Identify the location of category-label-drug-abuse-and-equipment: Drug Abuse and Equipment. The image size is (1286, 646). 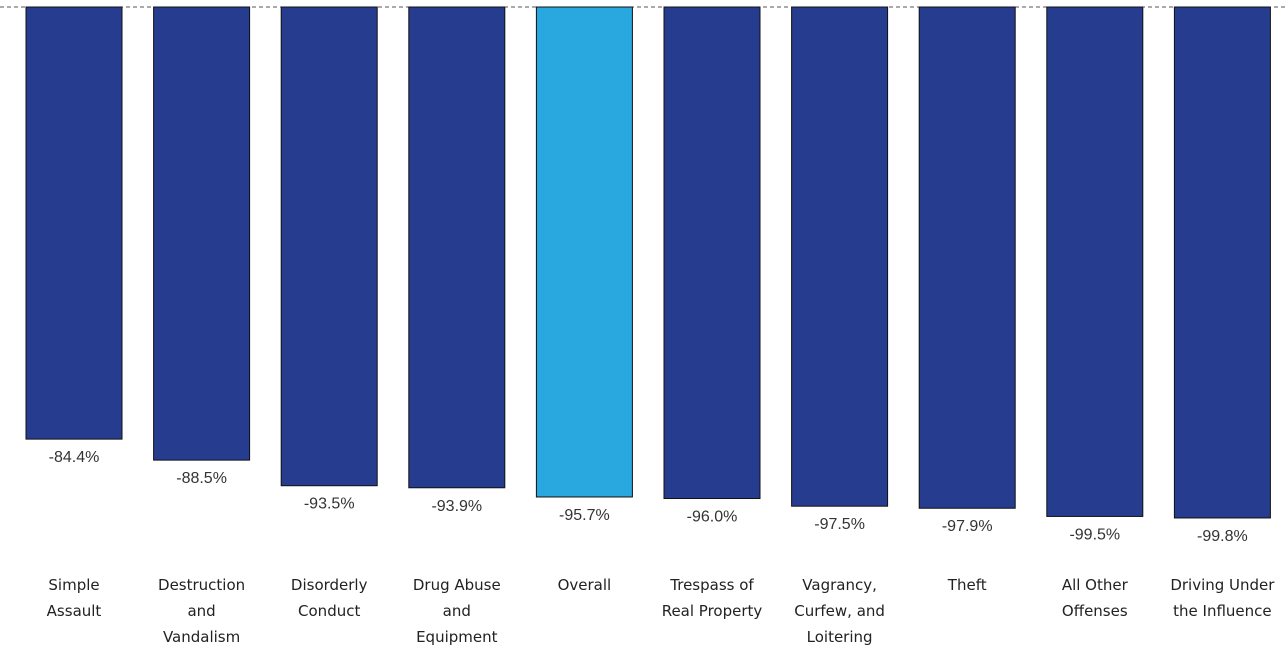
(457, 611).